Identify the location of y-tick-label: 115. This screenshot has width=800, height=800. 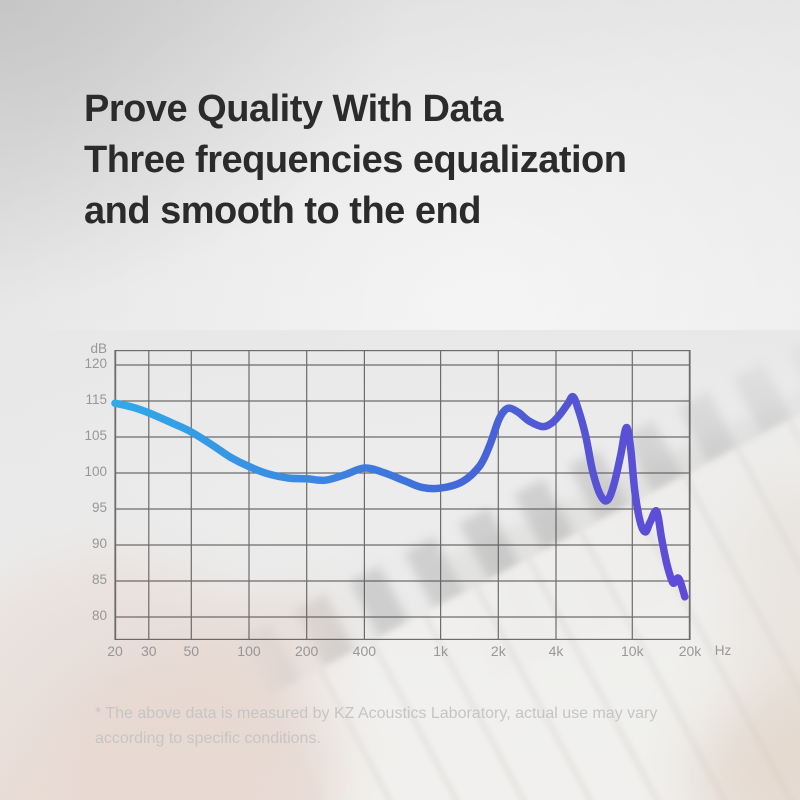
(96, 399).